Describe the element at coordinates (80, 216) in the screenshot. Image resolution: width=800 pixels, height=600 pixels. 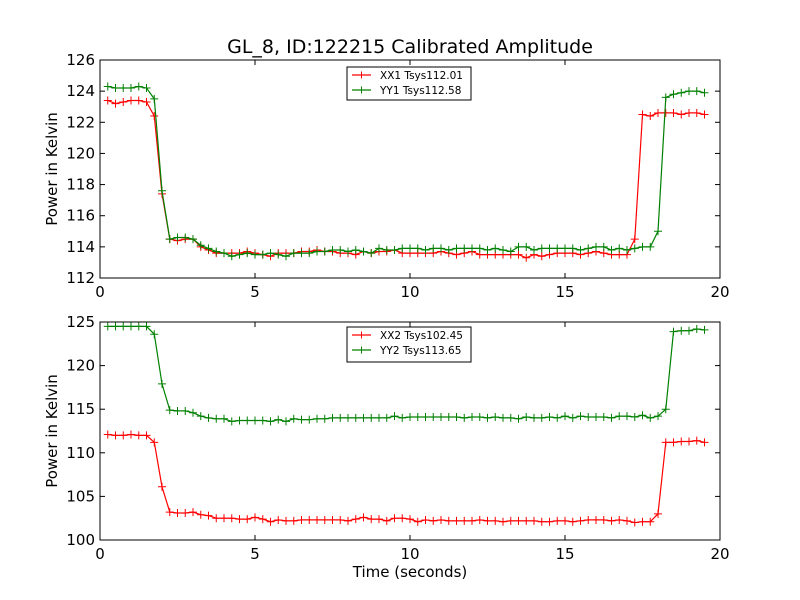
I see `chart1-ytick-label-2: 116` at that location.